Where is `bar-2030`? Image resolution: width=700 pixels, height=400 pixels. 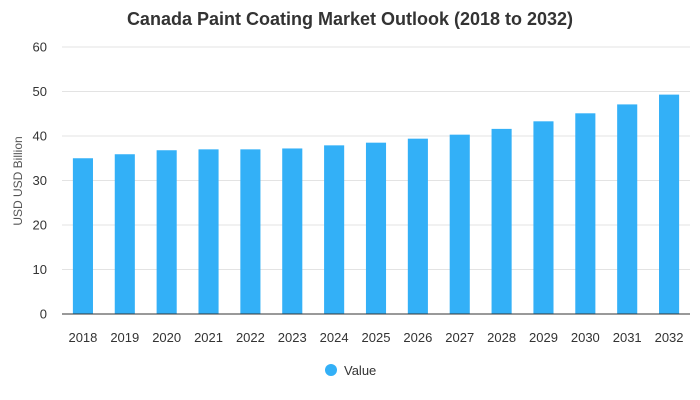 bar-2030 is located at coordinates (585, 214).